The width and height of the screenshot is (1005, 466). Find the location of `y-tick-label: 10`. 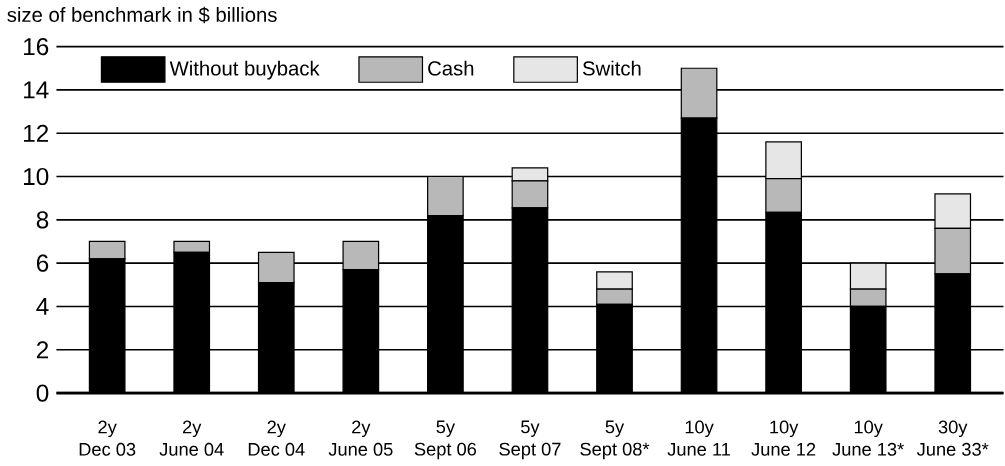

y-tick-label: 10 is located at coordinates (36, 176).